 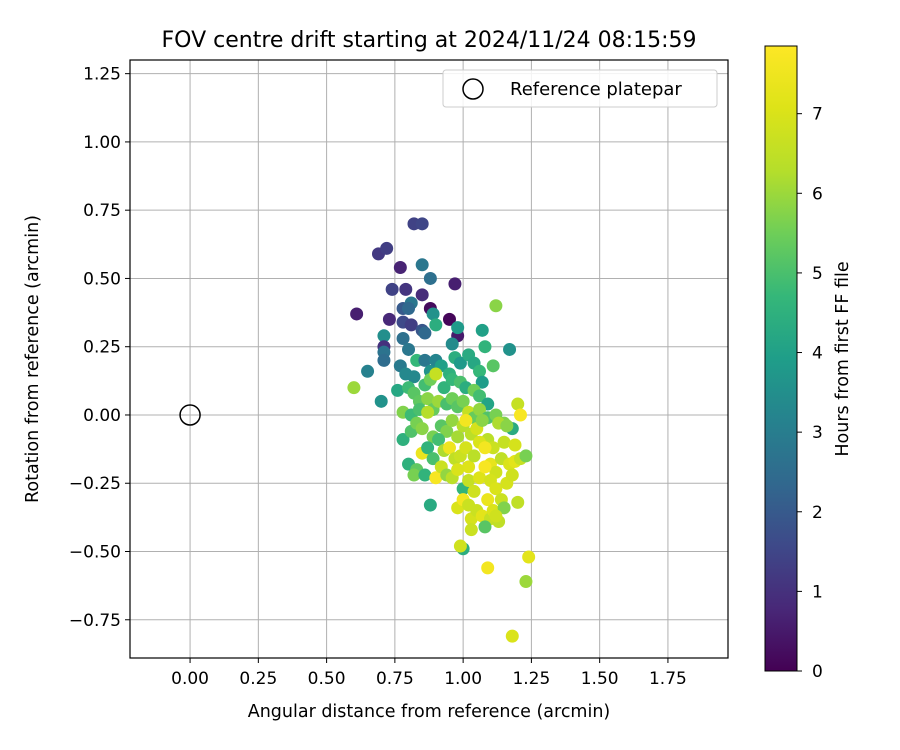 What do you see at coordinates (600, 679) in the screenshot?
I see `x-tick-label: 1.50` at bounding box center [600, 679].